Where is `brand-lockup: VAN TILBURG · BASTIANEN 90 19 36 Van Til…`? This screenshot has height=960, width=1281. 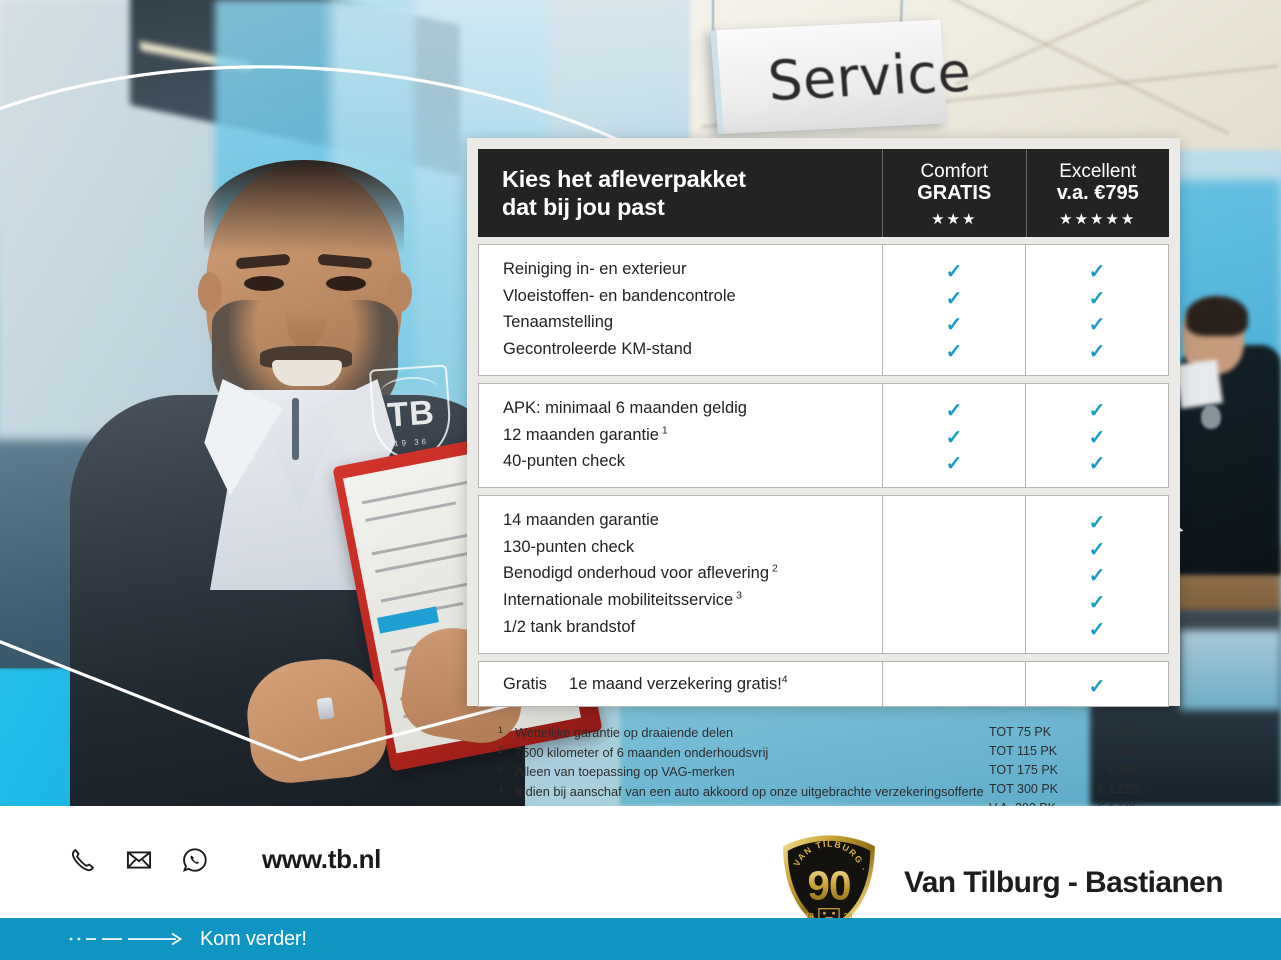
brand-lockup: VAN TILBURG · BASTIANEN 90 19 36 Van Til… is located at coordinates (999, 883).